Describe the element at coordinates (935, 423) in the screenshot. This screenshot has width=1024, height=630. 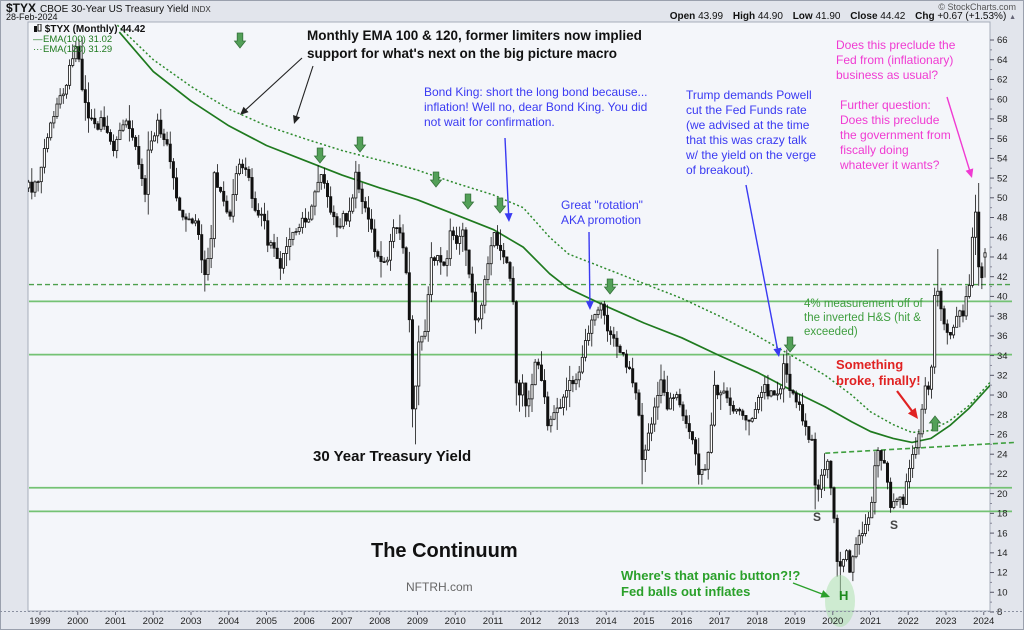
I see `up-arrow-icon` at that location.